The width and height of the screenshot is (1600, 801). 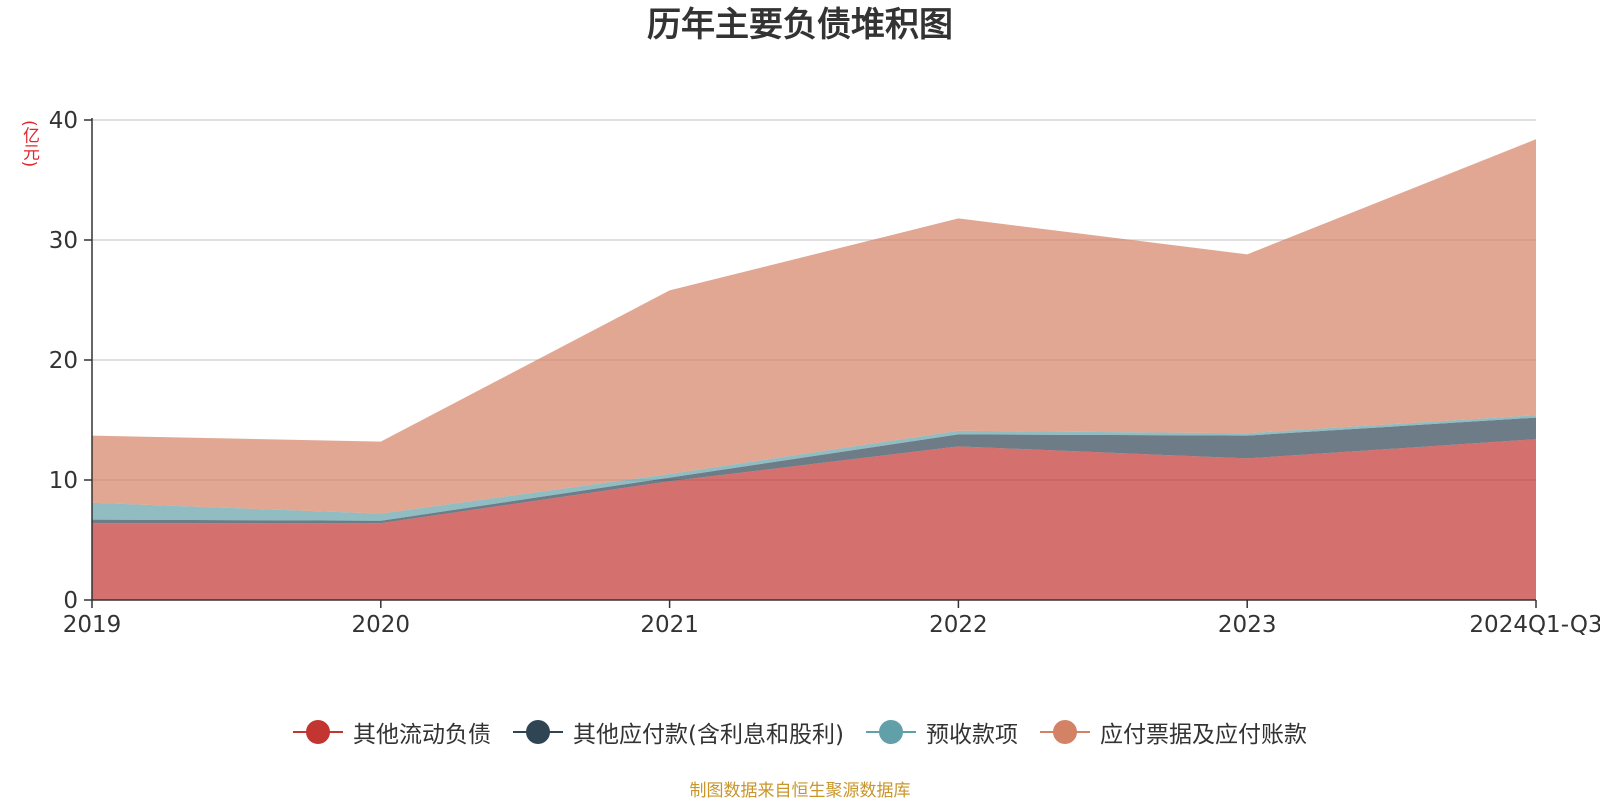 What do you see at coordinates (1064, 732) in the screenshot?
I see `legend-swatch-notes-and-accounts-payable` at bounding box center [1064, 732].